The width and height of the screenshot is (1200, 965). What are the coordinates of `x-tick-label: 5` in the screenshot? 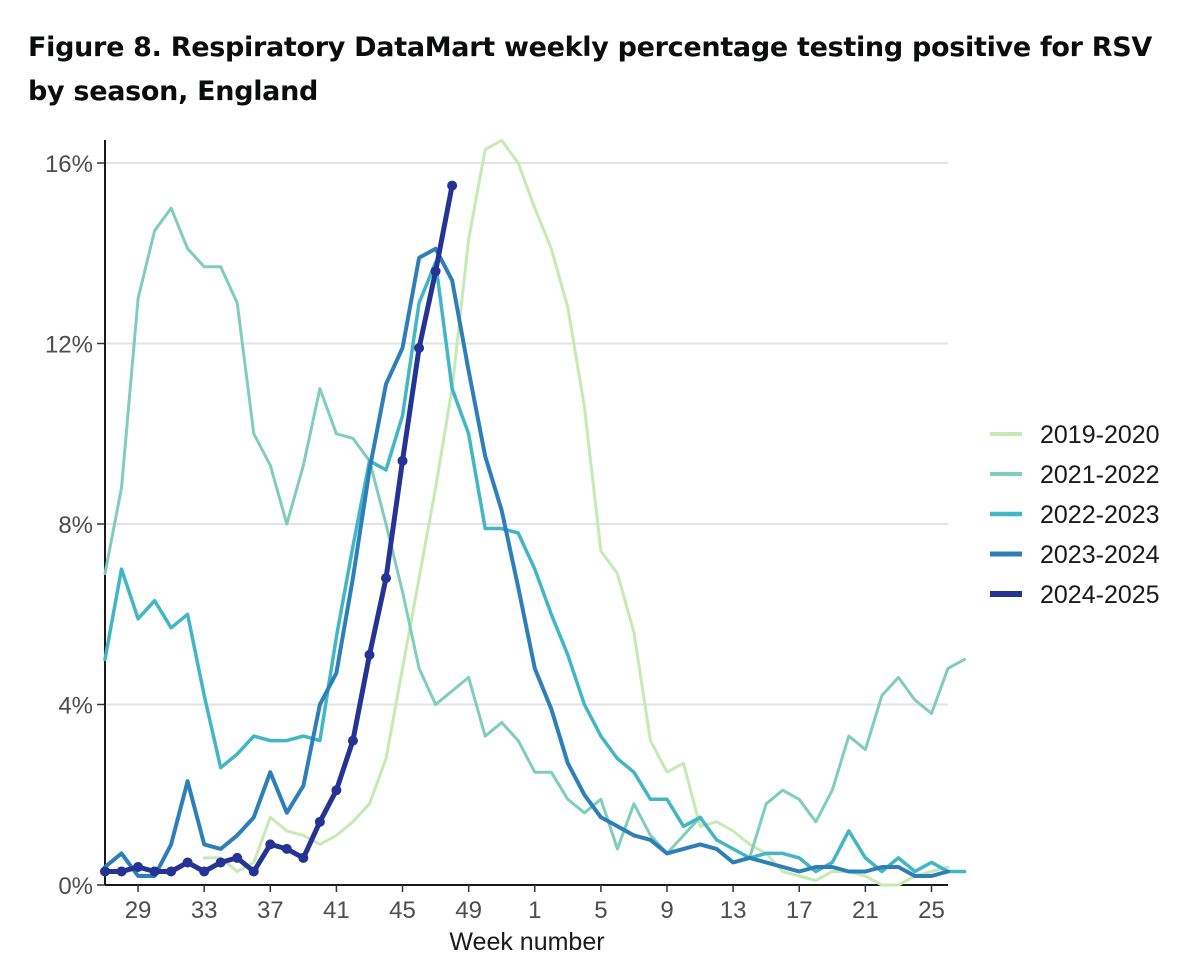 It's located at (600, 910).